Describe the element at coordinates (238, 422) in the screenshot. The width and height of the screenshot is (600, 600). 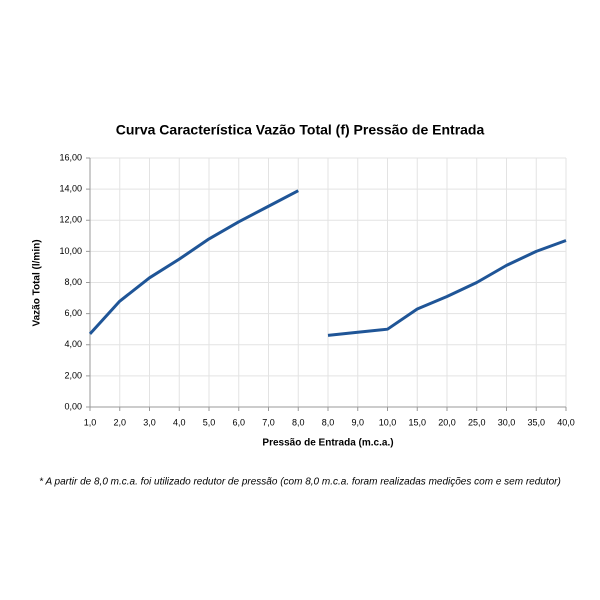
I see `x-tick-label: 6,0` at that location.